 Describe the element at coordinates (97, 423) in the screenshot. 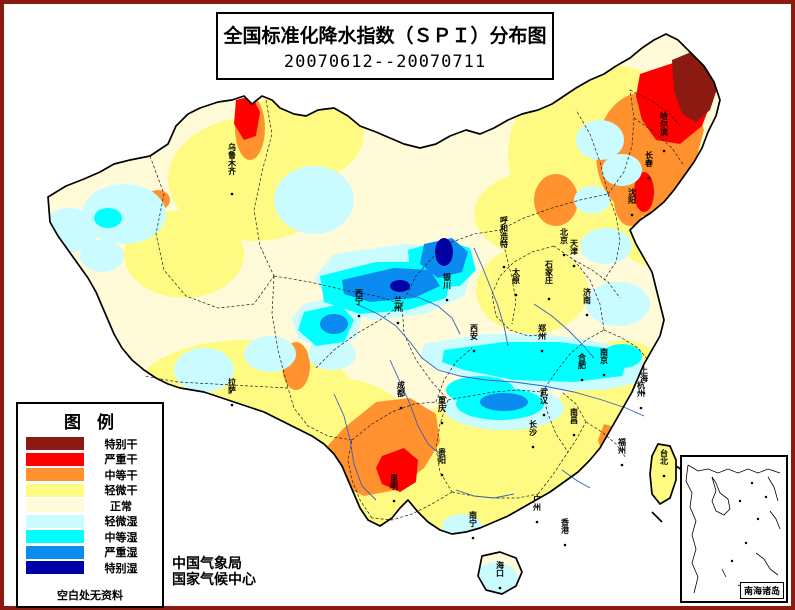

I see `legend-heading: 图例` at that location.